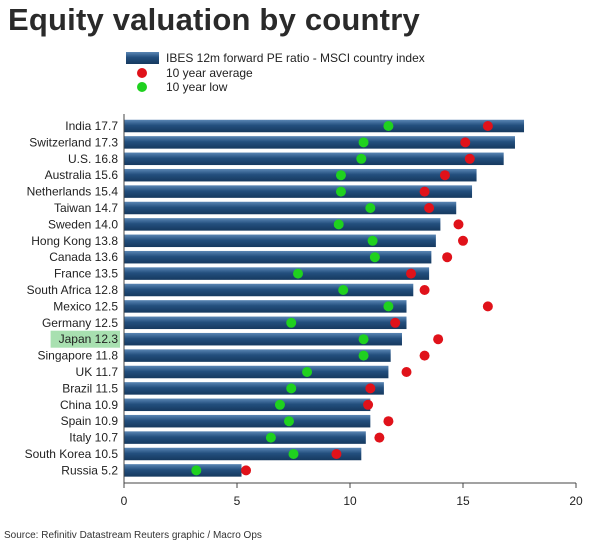  What do you see at coordinates (89, 339) in the screenshot?
I see `category-label: Japan 12.3` at bounding box center [89, 339].